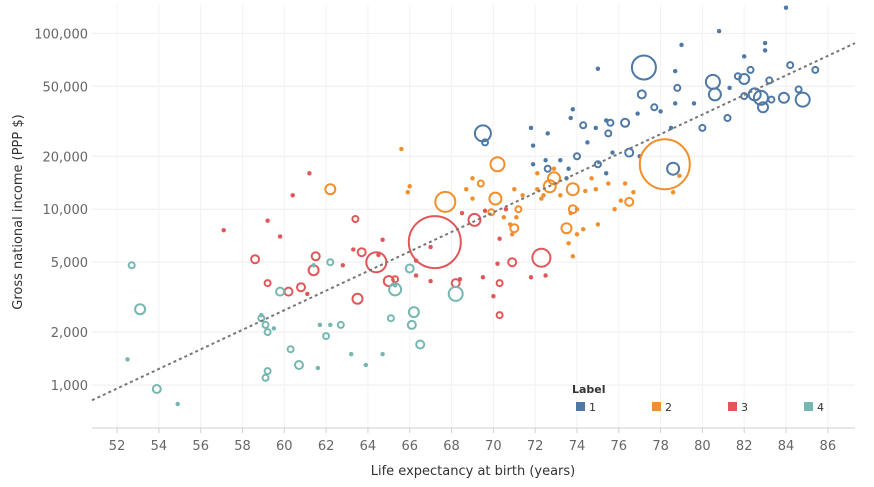  I want to click on x-tick-label: 74, so click(577, 446).